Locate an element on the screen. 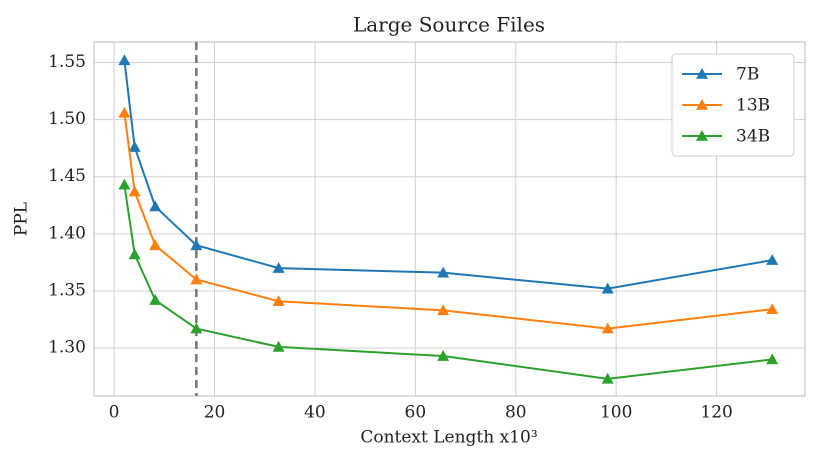 The height and width of the screenshot is (455, 827). legend-box is located at coordinates (733, 105).